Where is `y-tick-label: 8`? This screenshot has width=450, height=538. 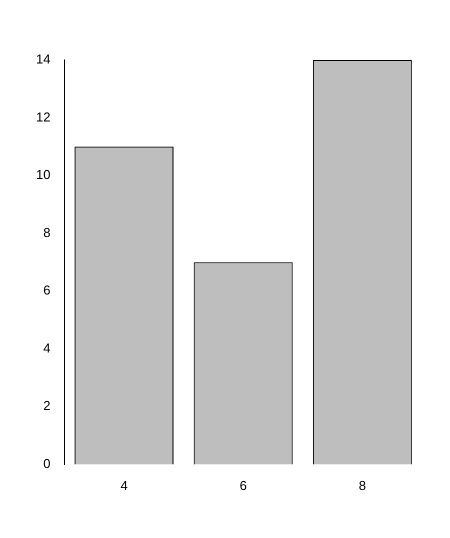 y-tick-label: 8 is located at coordinates (46, 232).